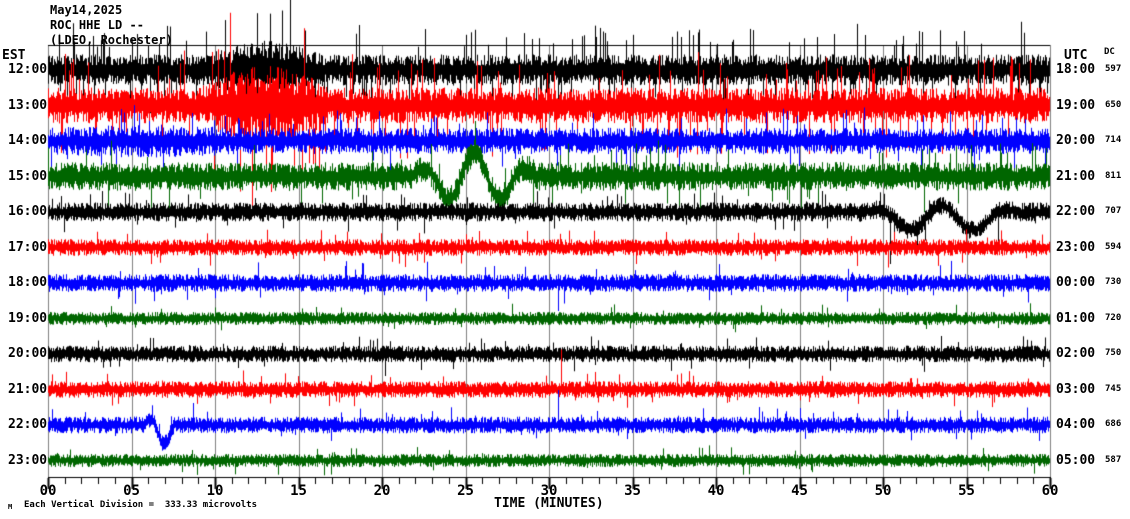 The image size is (1130, 519). Describe the element at coordinates (10, 507) in the screenshot. I see `corner-mark: M` at that location.